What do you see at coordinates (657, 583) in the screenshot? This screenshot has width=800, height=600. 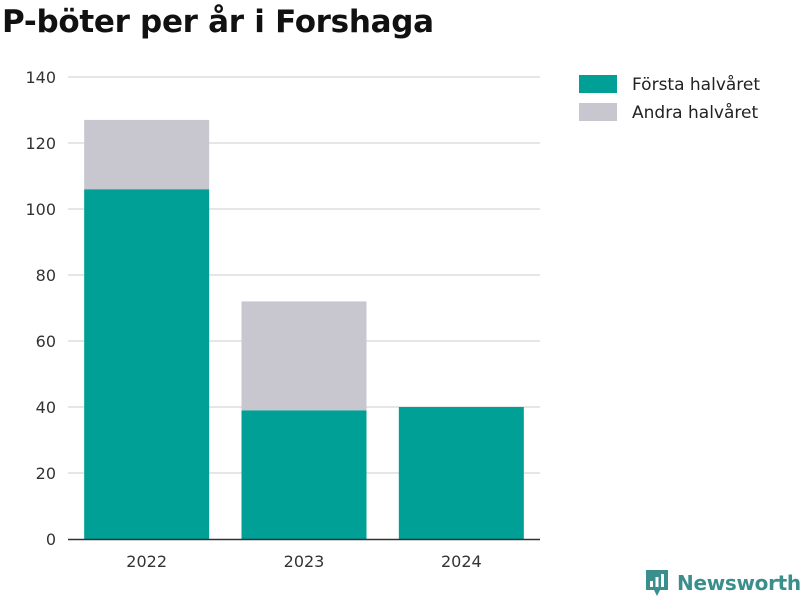 I see `chart-speech-bubble-icon` at bounding box center [657, 583].